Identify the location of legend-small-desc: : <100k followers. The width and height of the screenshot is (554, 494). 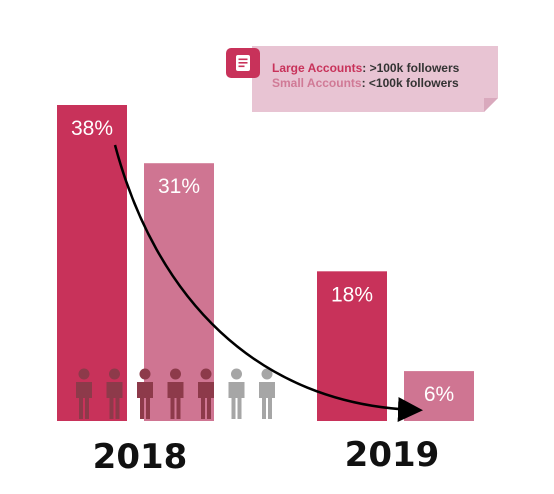
(410, 83).